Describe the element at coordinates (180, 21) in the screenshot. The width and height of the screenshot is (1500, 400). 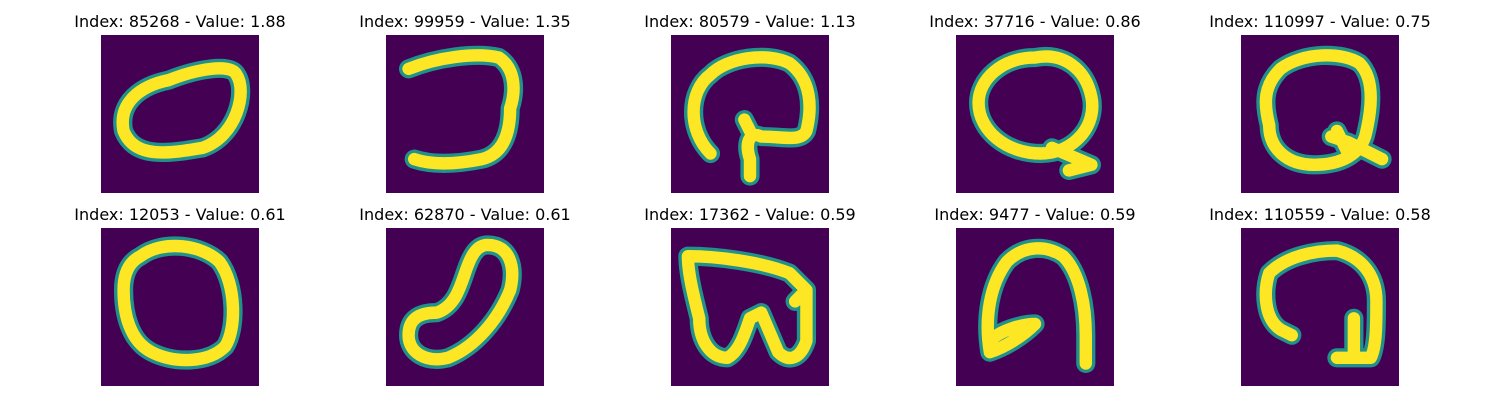
I see `panel-title: Index: 85268 - Value: 1.88` at that location.